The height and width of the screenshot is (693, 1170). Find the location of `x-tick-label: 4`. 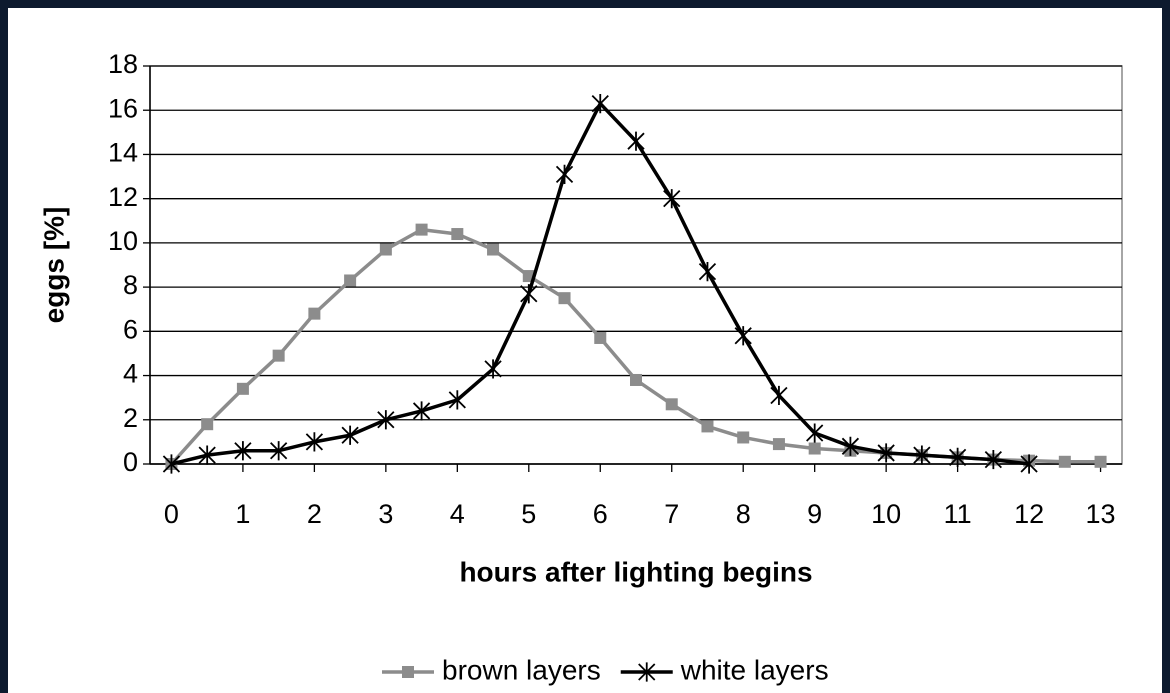

x-tick-label: 4 is located at coordinates (457, 514).